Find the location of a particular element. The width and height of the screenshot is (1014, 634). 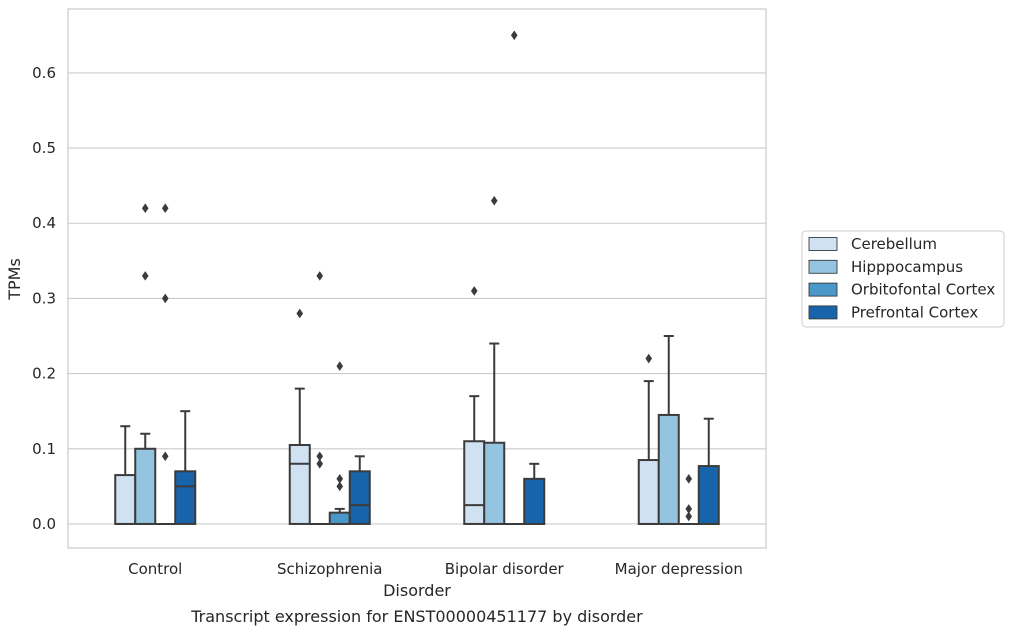

y-tick-label: 0.0 is located at coordinates (44, 524).